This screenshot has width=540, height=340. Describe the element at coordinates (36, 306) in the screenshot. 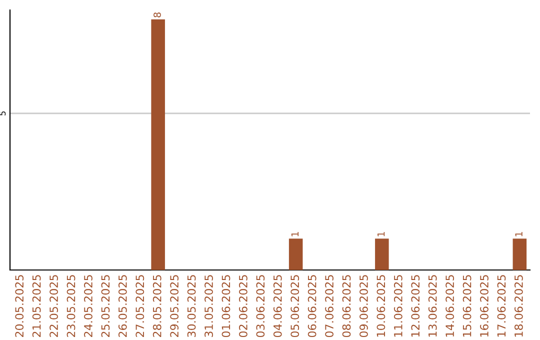

I see `x-tick-label: 21.05.2025` at that location.